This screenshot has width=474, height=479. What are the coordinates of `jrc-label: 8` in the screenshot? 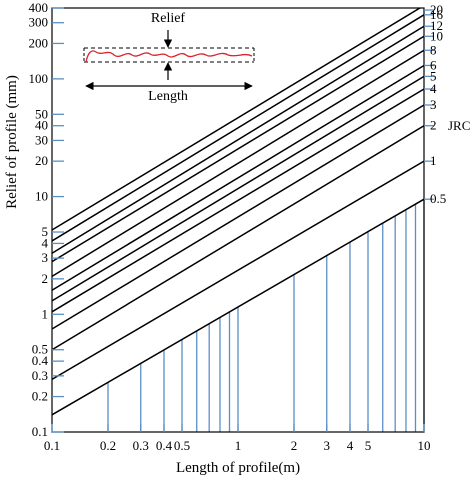 It's located at (433, 49).